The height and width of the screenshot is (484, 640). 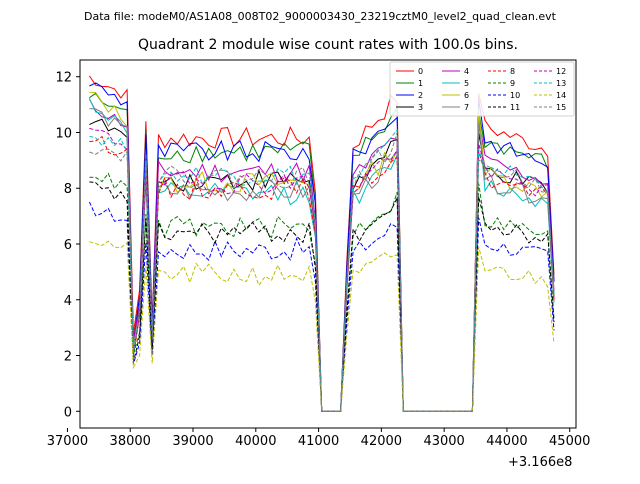 What do you see at coordinates (67, 441) in the screenshot?
I see `x-tick-label: 37000` at bounding box center [67, 441].